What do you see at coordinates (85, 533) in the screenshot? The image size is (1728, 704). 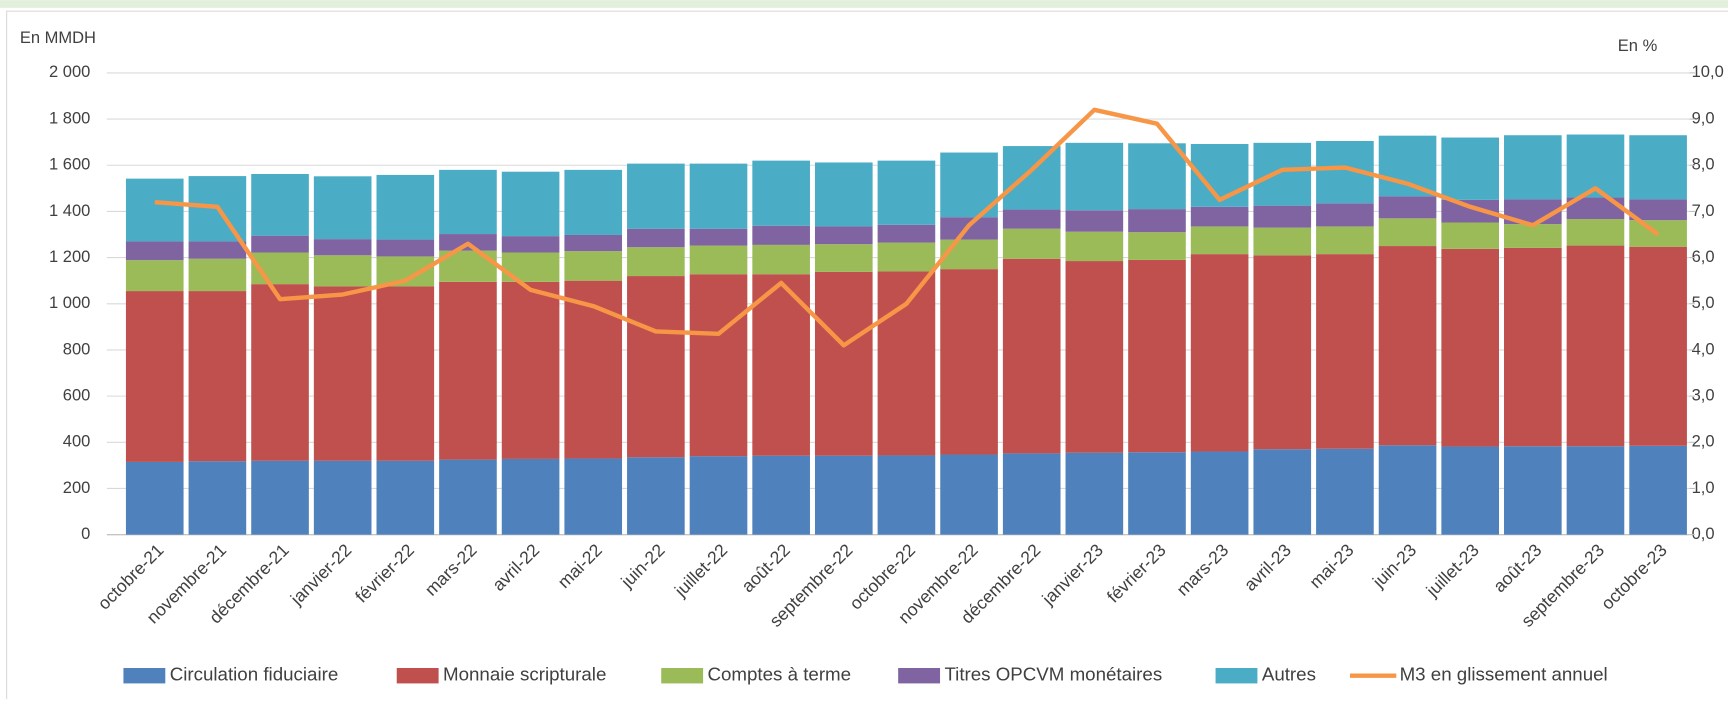 I see `y-tick-label: 0` at bounding box center [85, 533].